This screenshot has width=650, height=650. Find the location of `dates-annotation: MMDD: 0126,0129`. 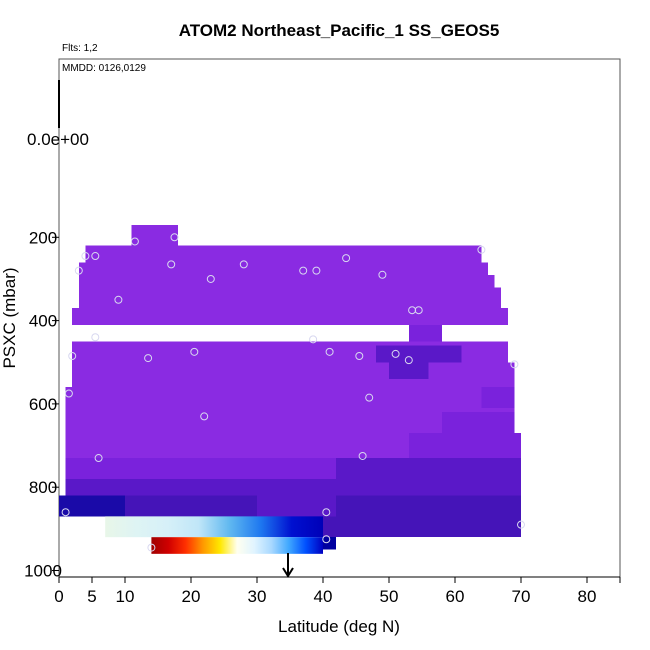

dates-annotation: MMDD: 0126,0129 is located at coordinates (104, 68).